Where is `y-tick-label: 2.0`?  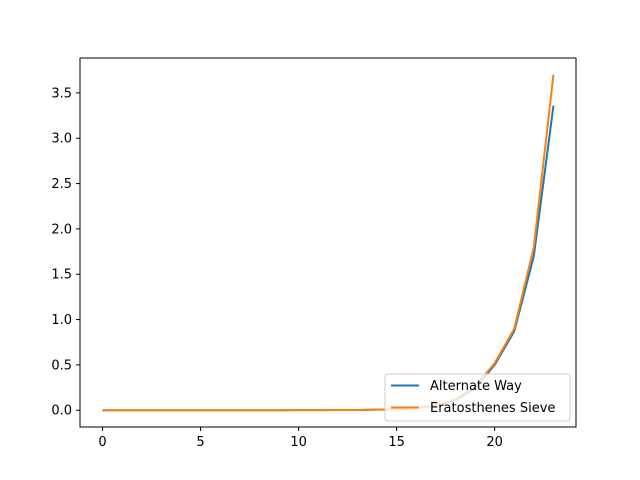 y-tick-label: 2.0 is located at coordinates (61, 229).